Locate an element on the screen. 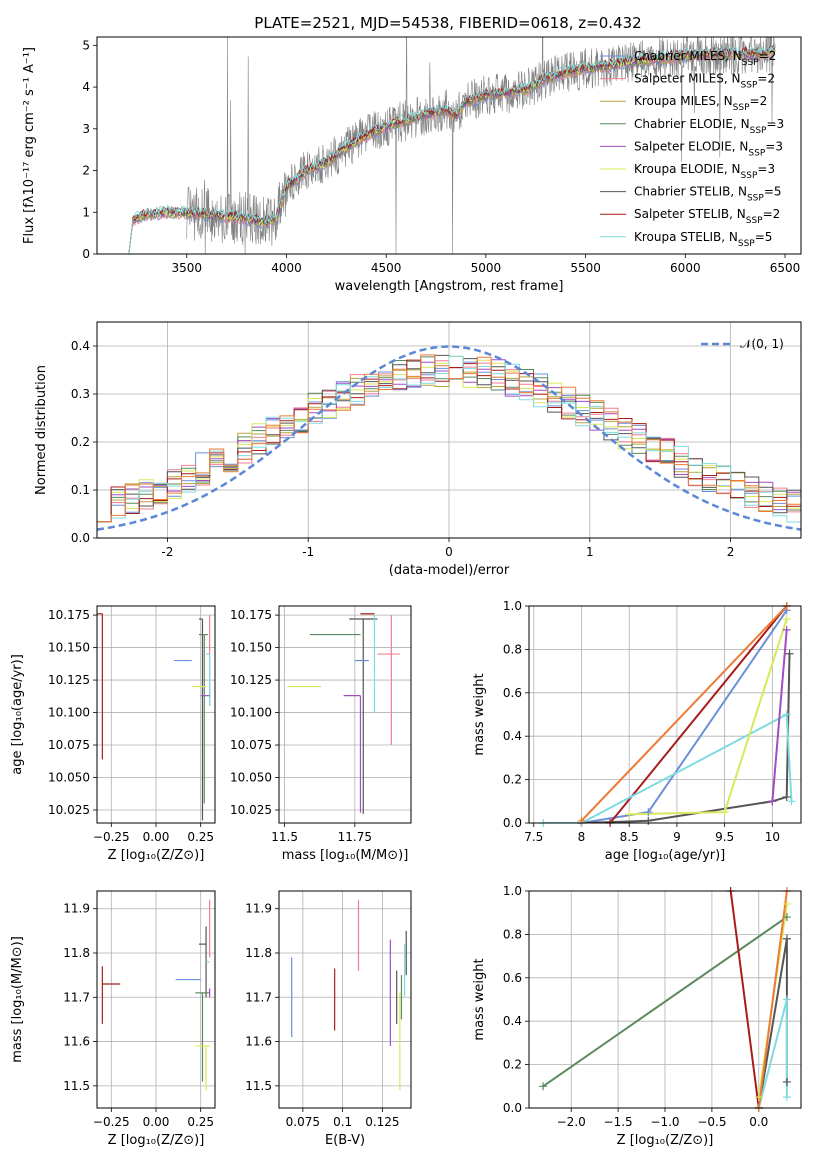  y-tick-label: 11.5 is located at coordinates (258, 1086).